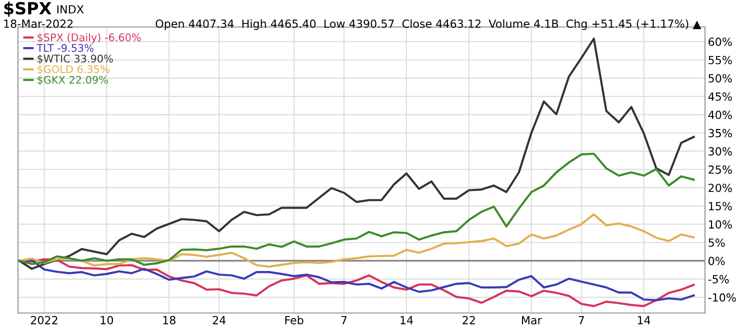 The image size is (750, 329). I want to click on annotation: Open 4407.34 High 4465.40 Low 4390.57 Close 4463.12 Volume 4.1B Chg +51.45 (+1.17%) ▲, so click(429, 24).